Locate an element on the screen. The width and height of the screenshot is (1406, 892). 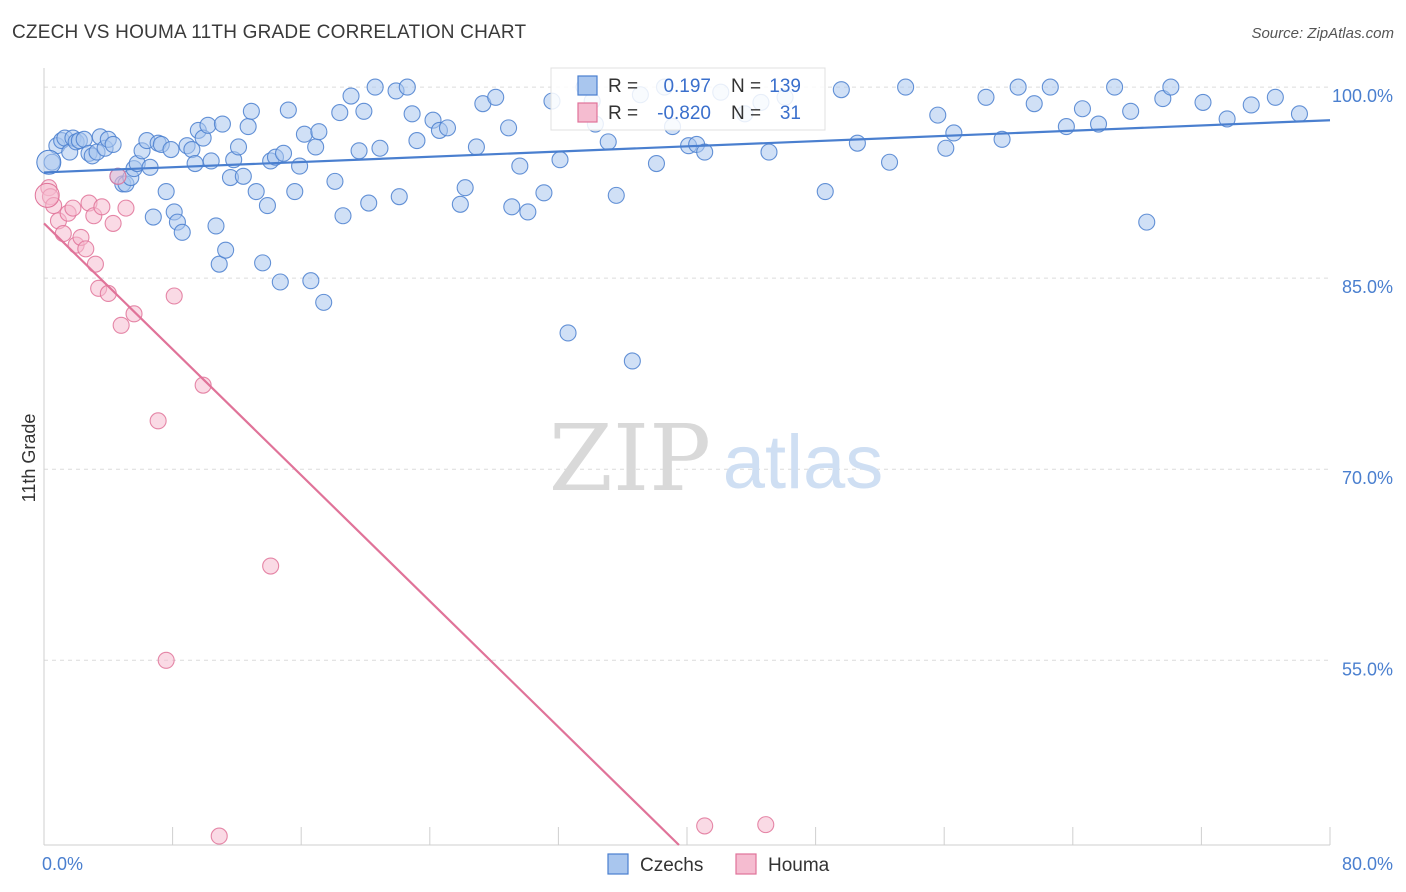
stat-n-value-czechs: 139 is located at coordinates (785, 86).